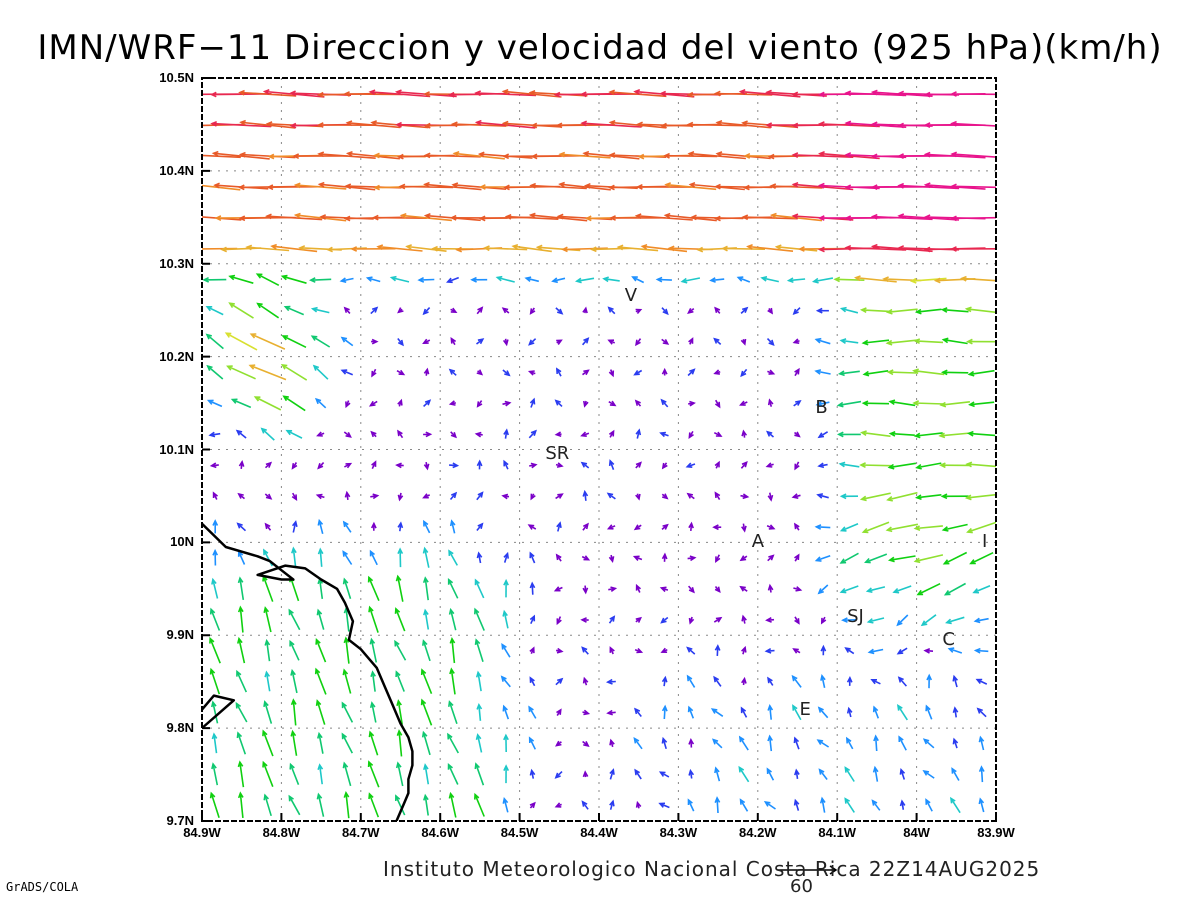  Describe the element at coordinates (758, 542) in the screenshot. I see `place-label: A` at that location.